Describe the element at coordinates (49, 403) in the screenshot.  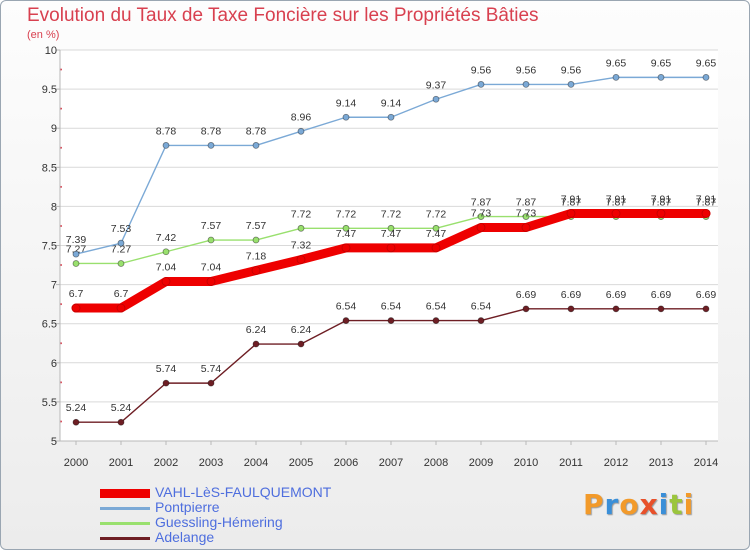
I see `y-tick-label: 5.5` at that location.